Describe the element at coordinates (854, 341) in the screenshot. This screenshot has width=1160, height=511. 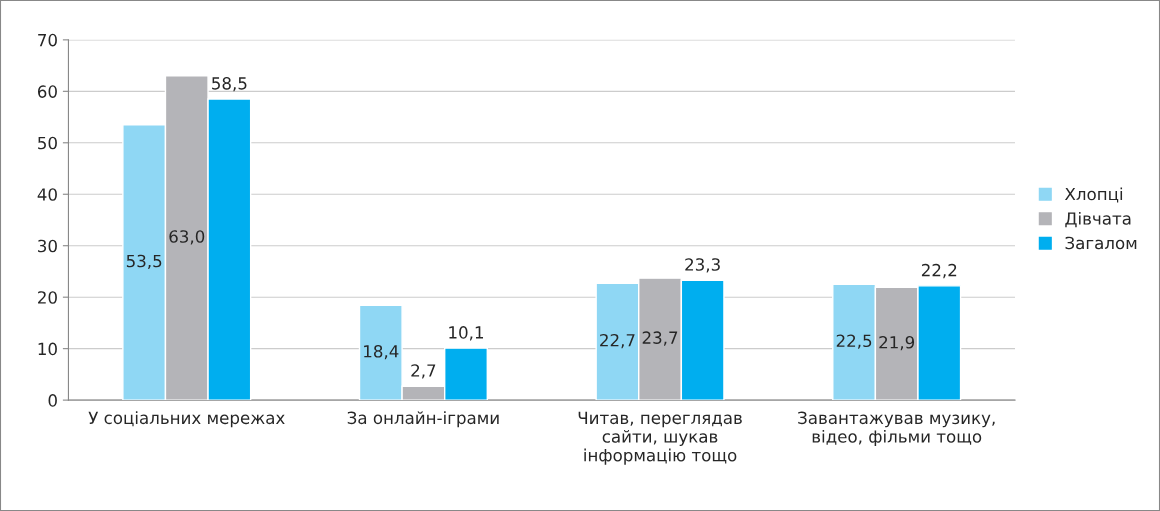
I see `data-label: 22,5` at that location.